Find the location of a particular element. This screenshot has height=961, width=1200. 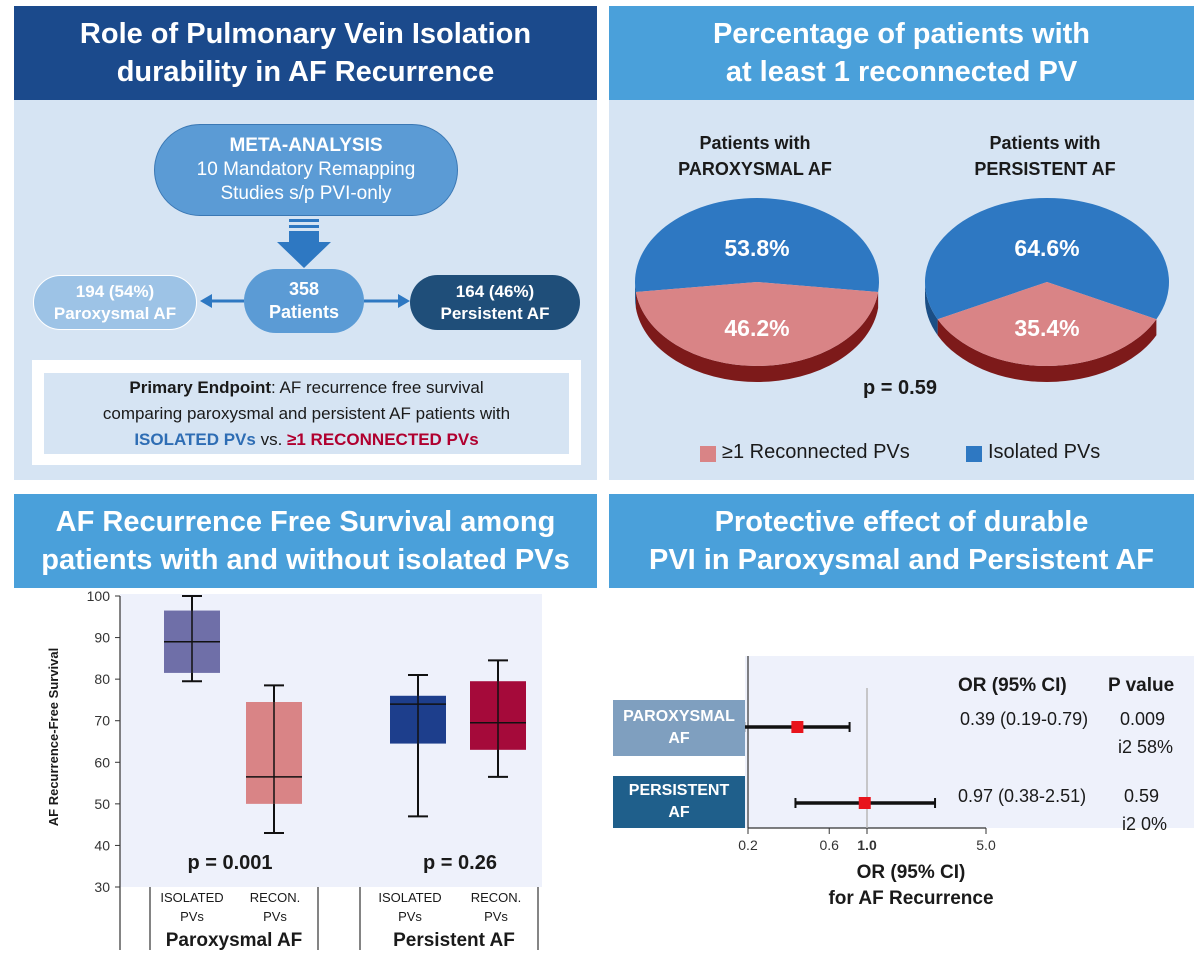

pie-p-value: p = 0.59 is located at coordinates (900, 388).